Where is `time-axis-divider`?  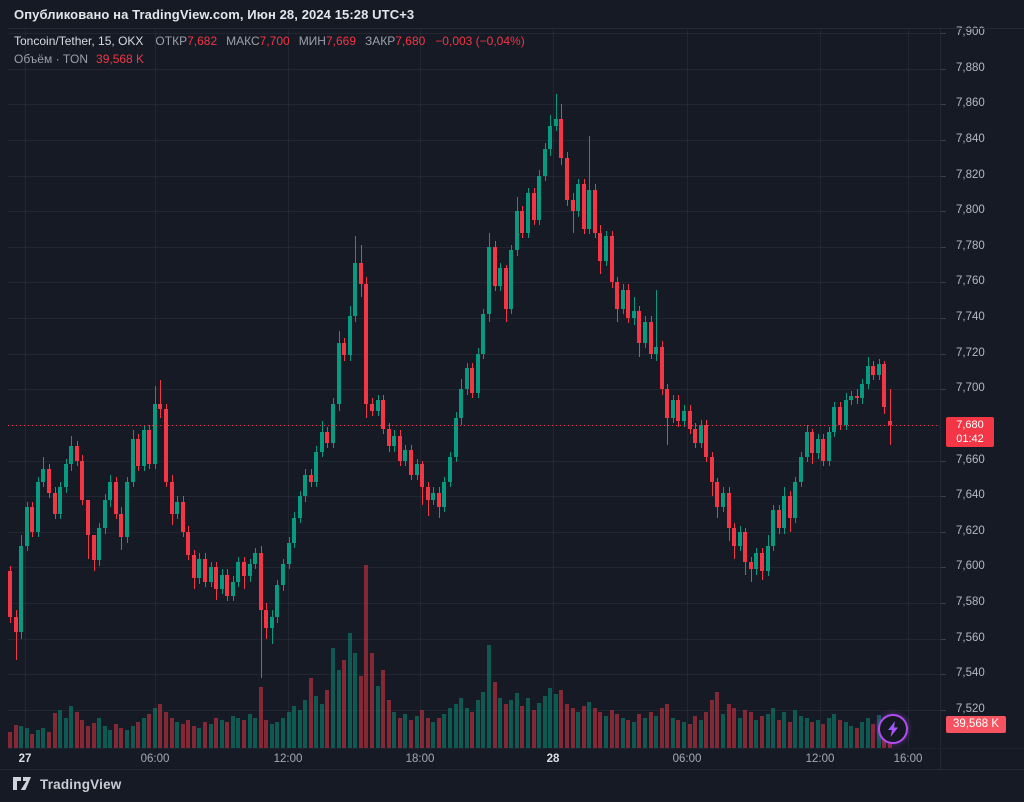 time-axis-divider is located at coordinates (516, 748).